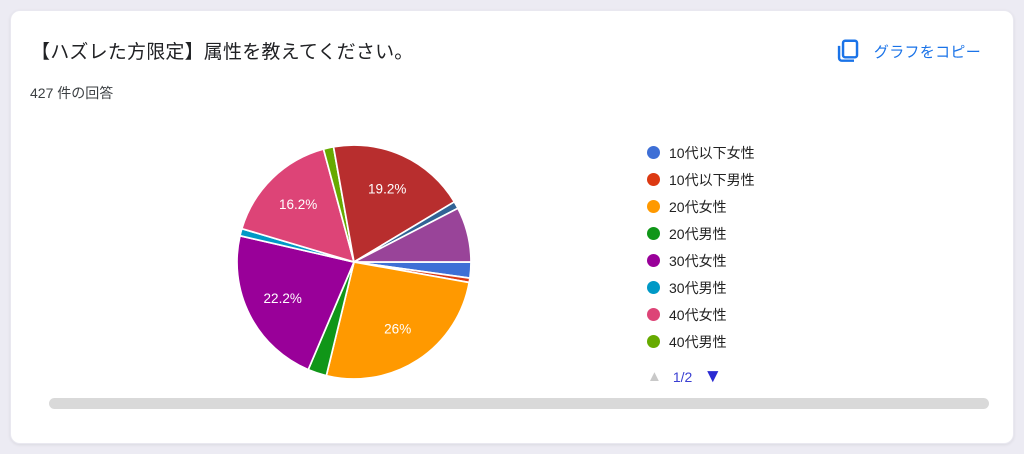  I want to click on pie-slice-label: 19.2%, so click(387, 189).